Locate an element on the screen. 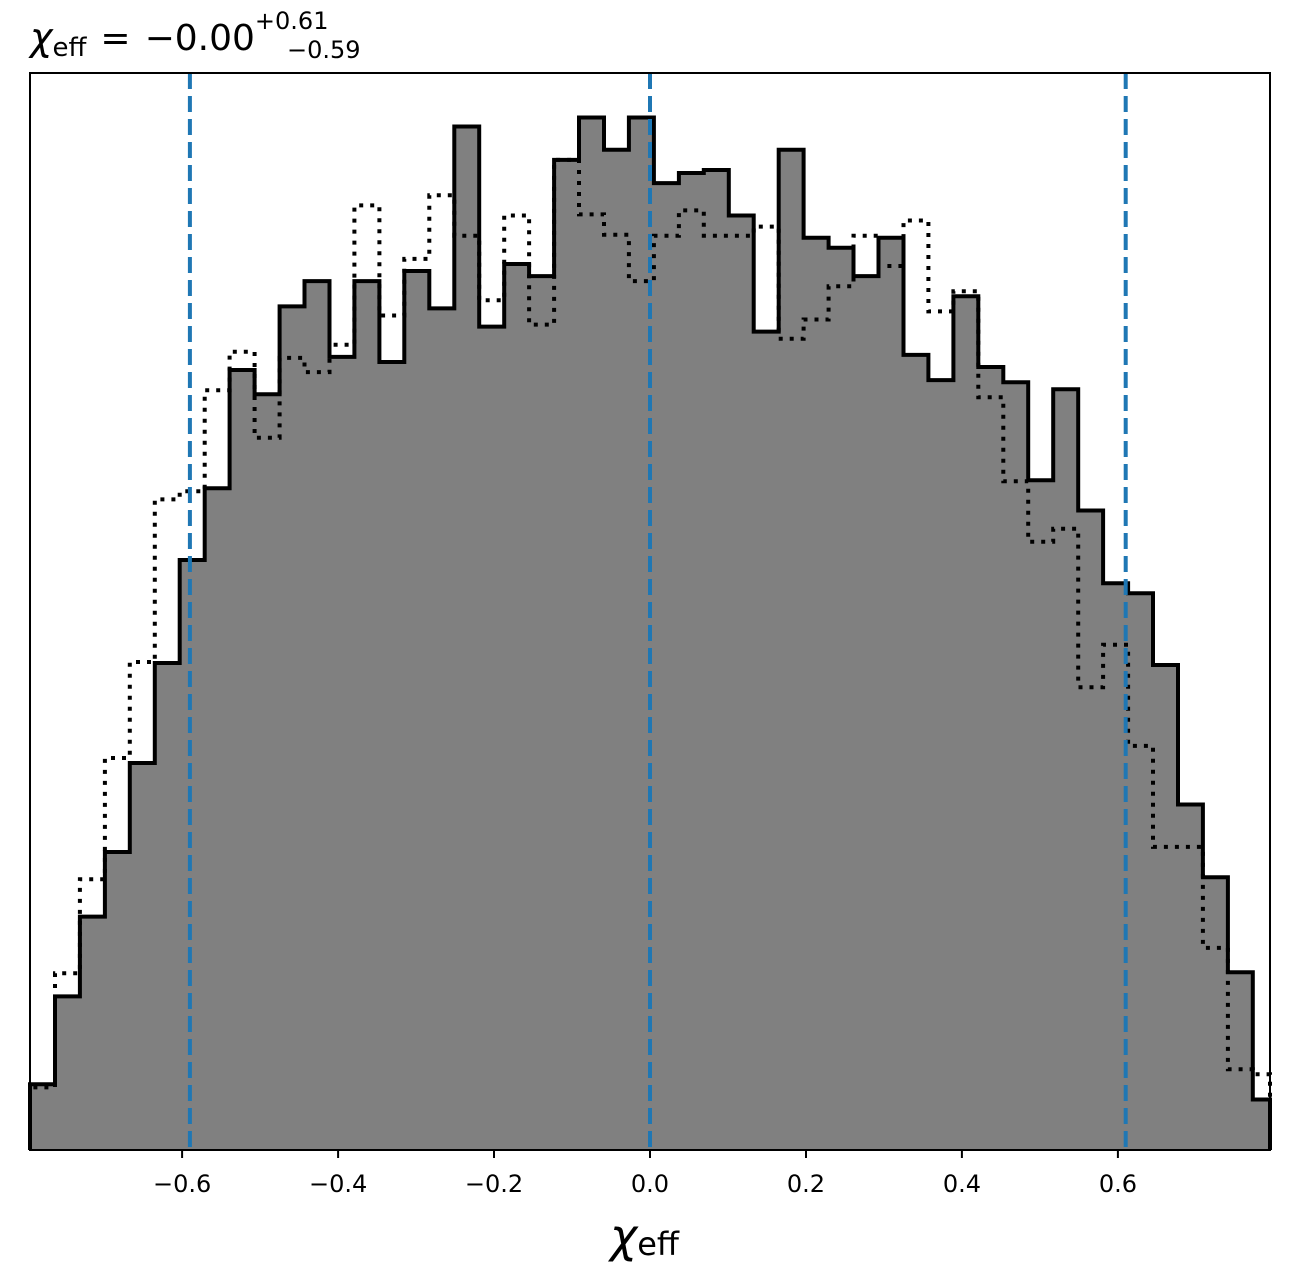 The height and width of the screenshot is (1278, 1289). chart-title: χeff = −0.00+0.61 −0.59 is located at coordinates (194, 35).